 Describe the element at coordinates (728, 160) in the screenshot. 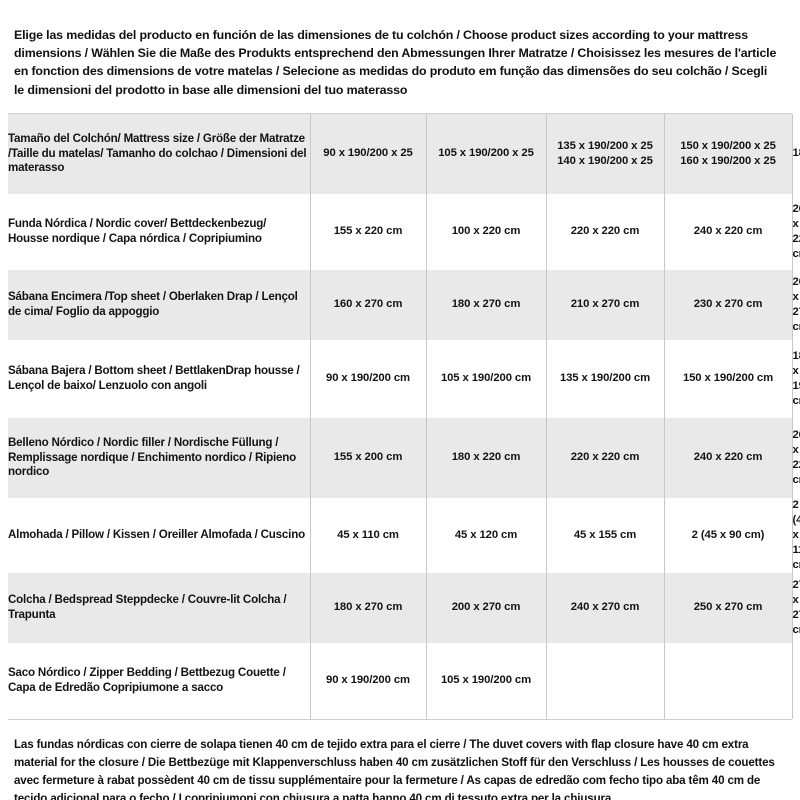

I see `header-col-4-line-2: 160 x 190/200 x 25` at that location.